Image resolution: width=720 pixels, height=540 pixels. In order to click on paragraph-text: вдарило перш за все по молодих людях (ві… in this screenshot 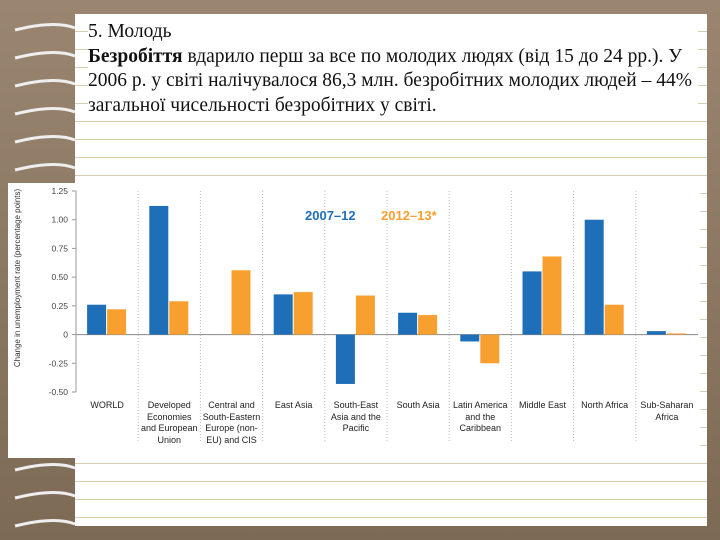, I will do `click(390, 80)`.